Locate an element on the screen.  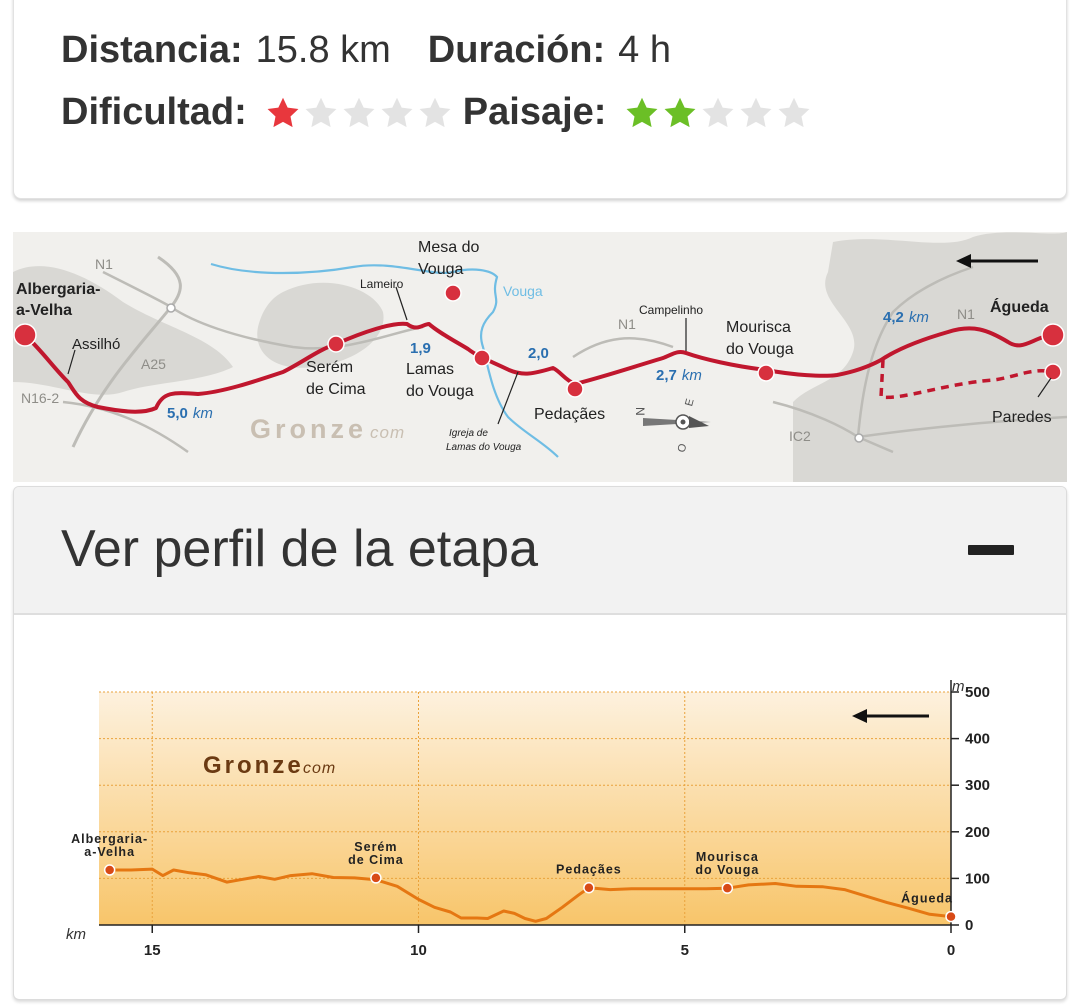
waypoint-label: a-Velha is located at coordinates (109, 852).